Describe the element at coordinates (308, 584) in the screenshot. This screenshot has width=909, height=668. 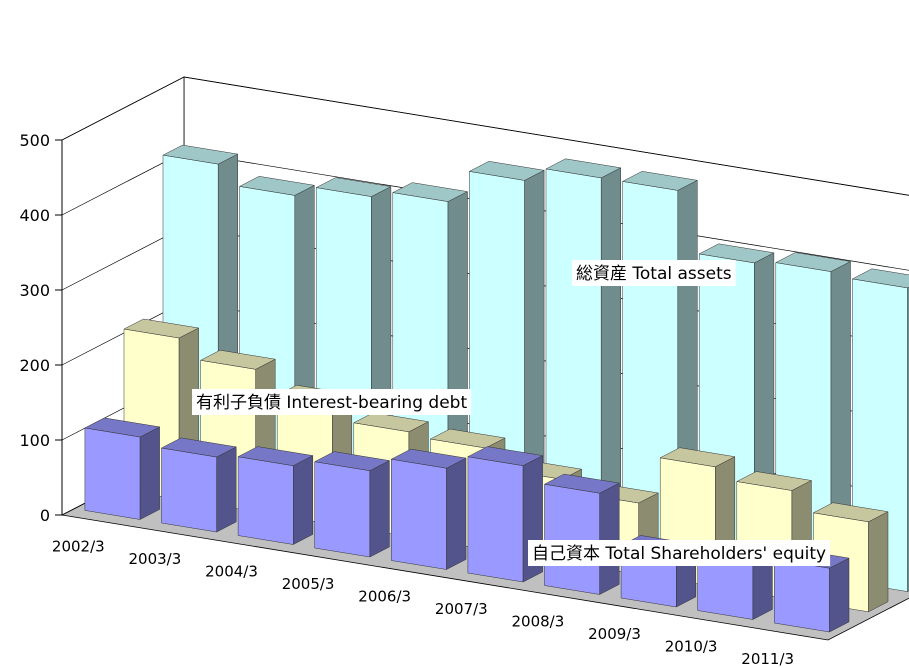
I see `x-tick-label: 2005/3` at that location.